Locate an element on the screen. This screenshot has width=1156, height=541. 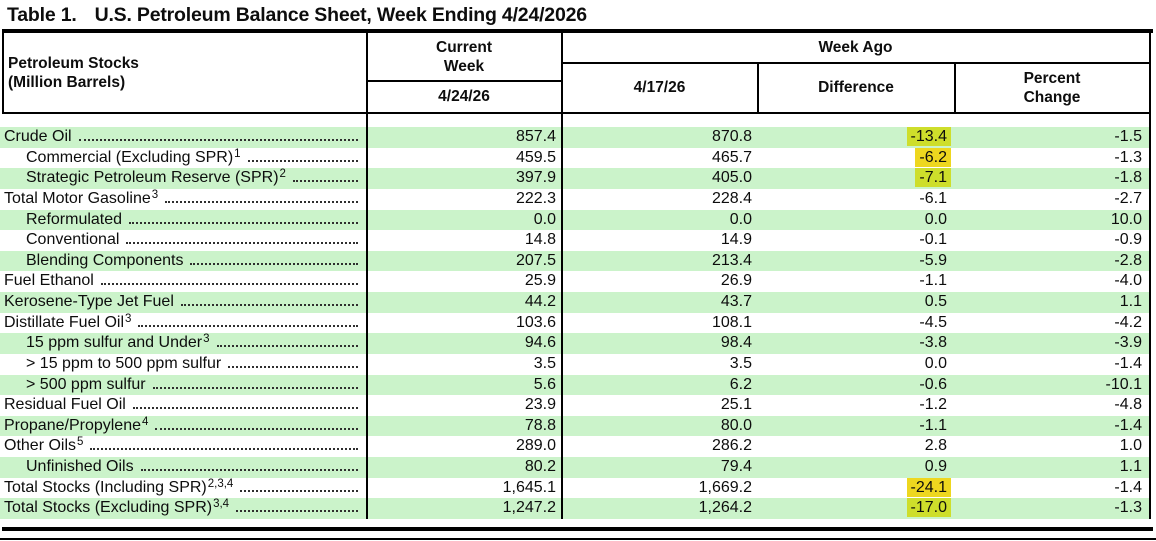
difference-cell: 0.5 is located at coordinates (856, 302).